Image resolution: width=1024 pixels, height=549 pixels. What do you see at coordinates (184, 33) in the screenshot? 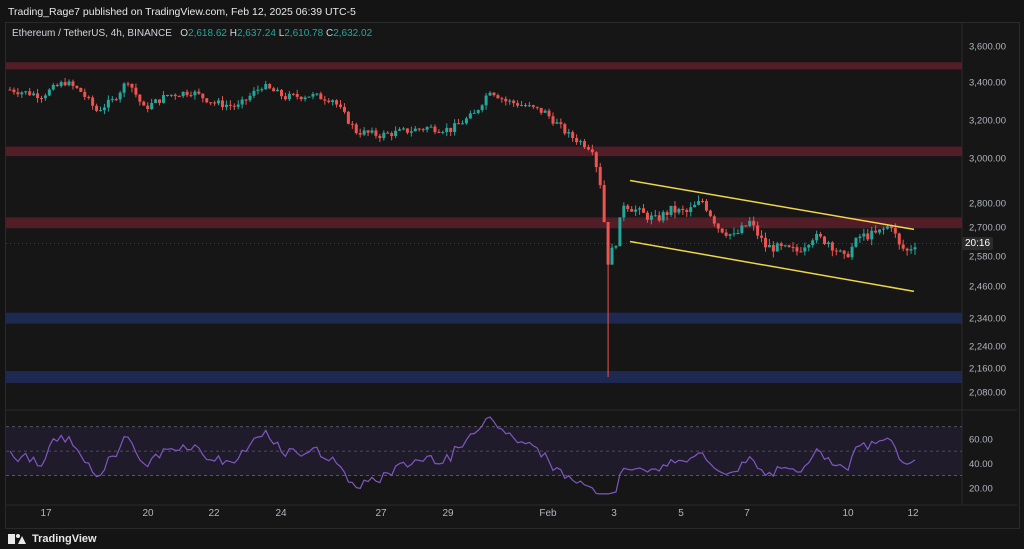
I see `open-label: O` at bounding box center [184, 33].